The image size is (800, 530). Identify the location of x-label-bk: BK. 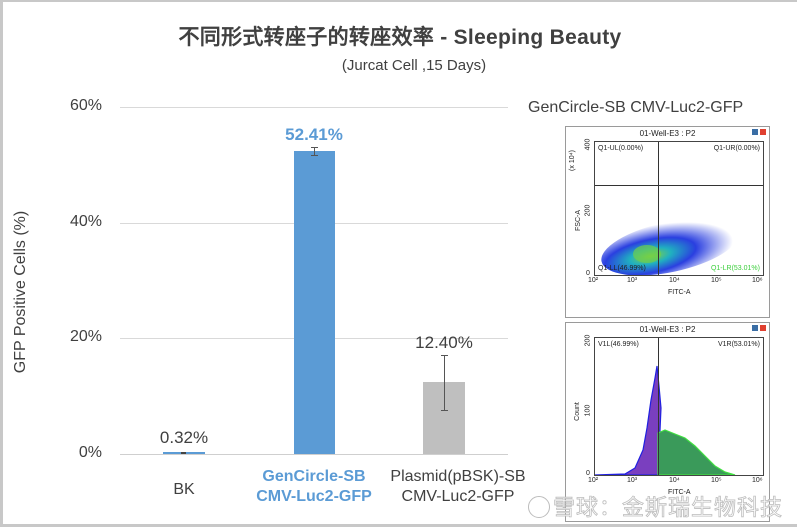
(184, 490).